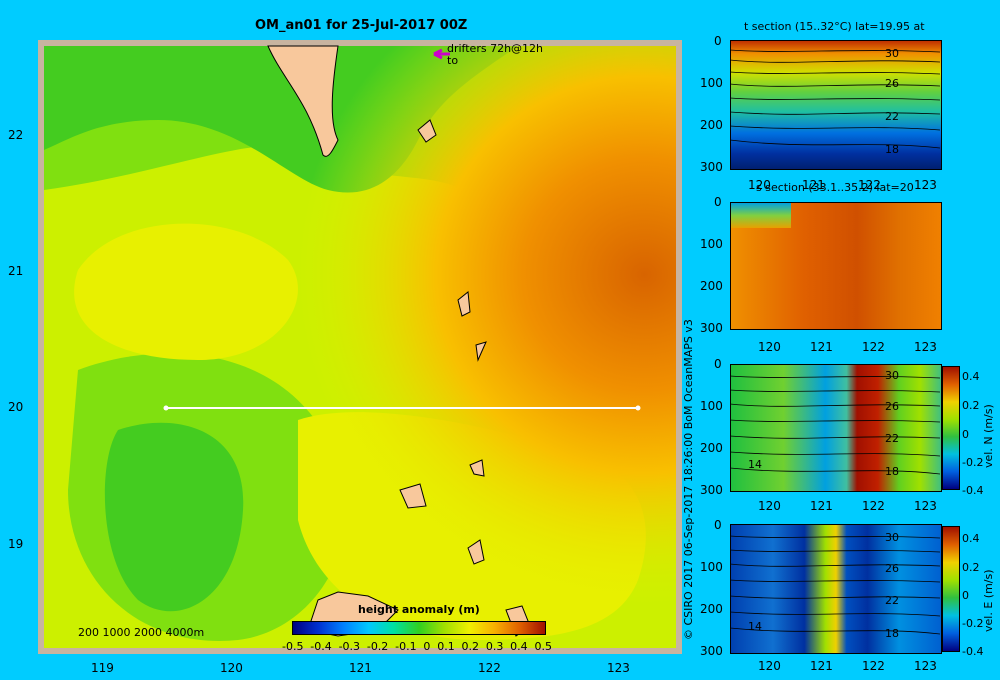 The height and width of the screenshot is (680, 1000). Describe the element at coordinates (16, 271) in the screenshot. I see `map-ytick: 21` at that location.